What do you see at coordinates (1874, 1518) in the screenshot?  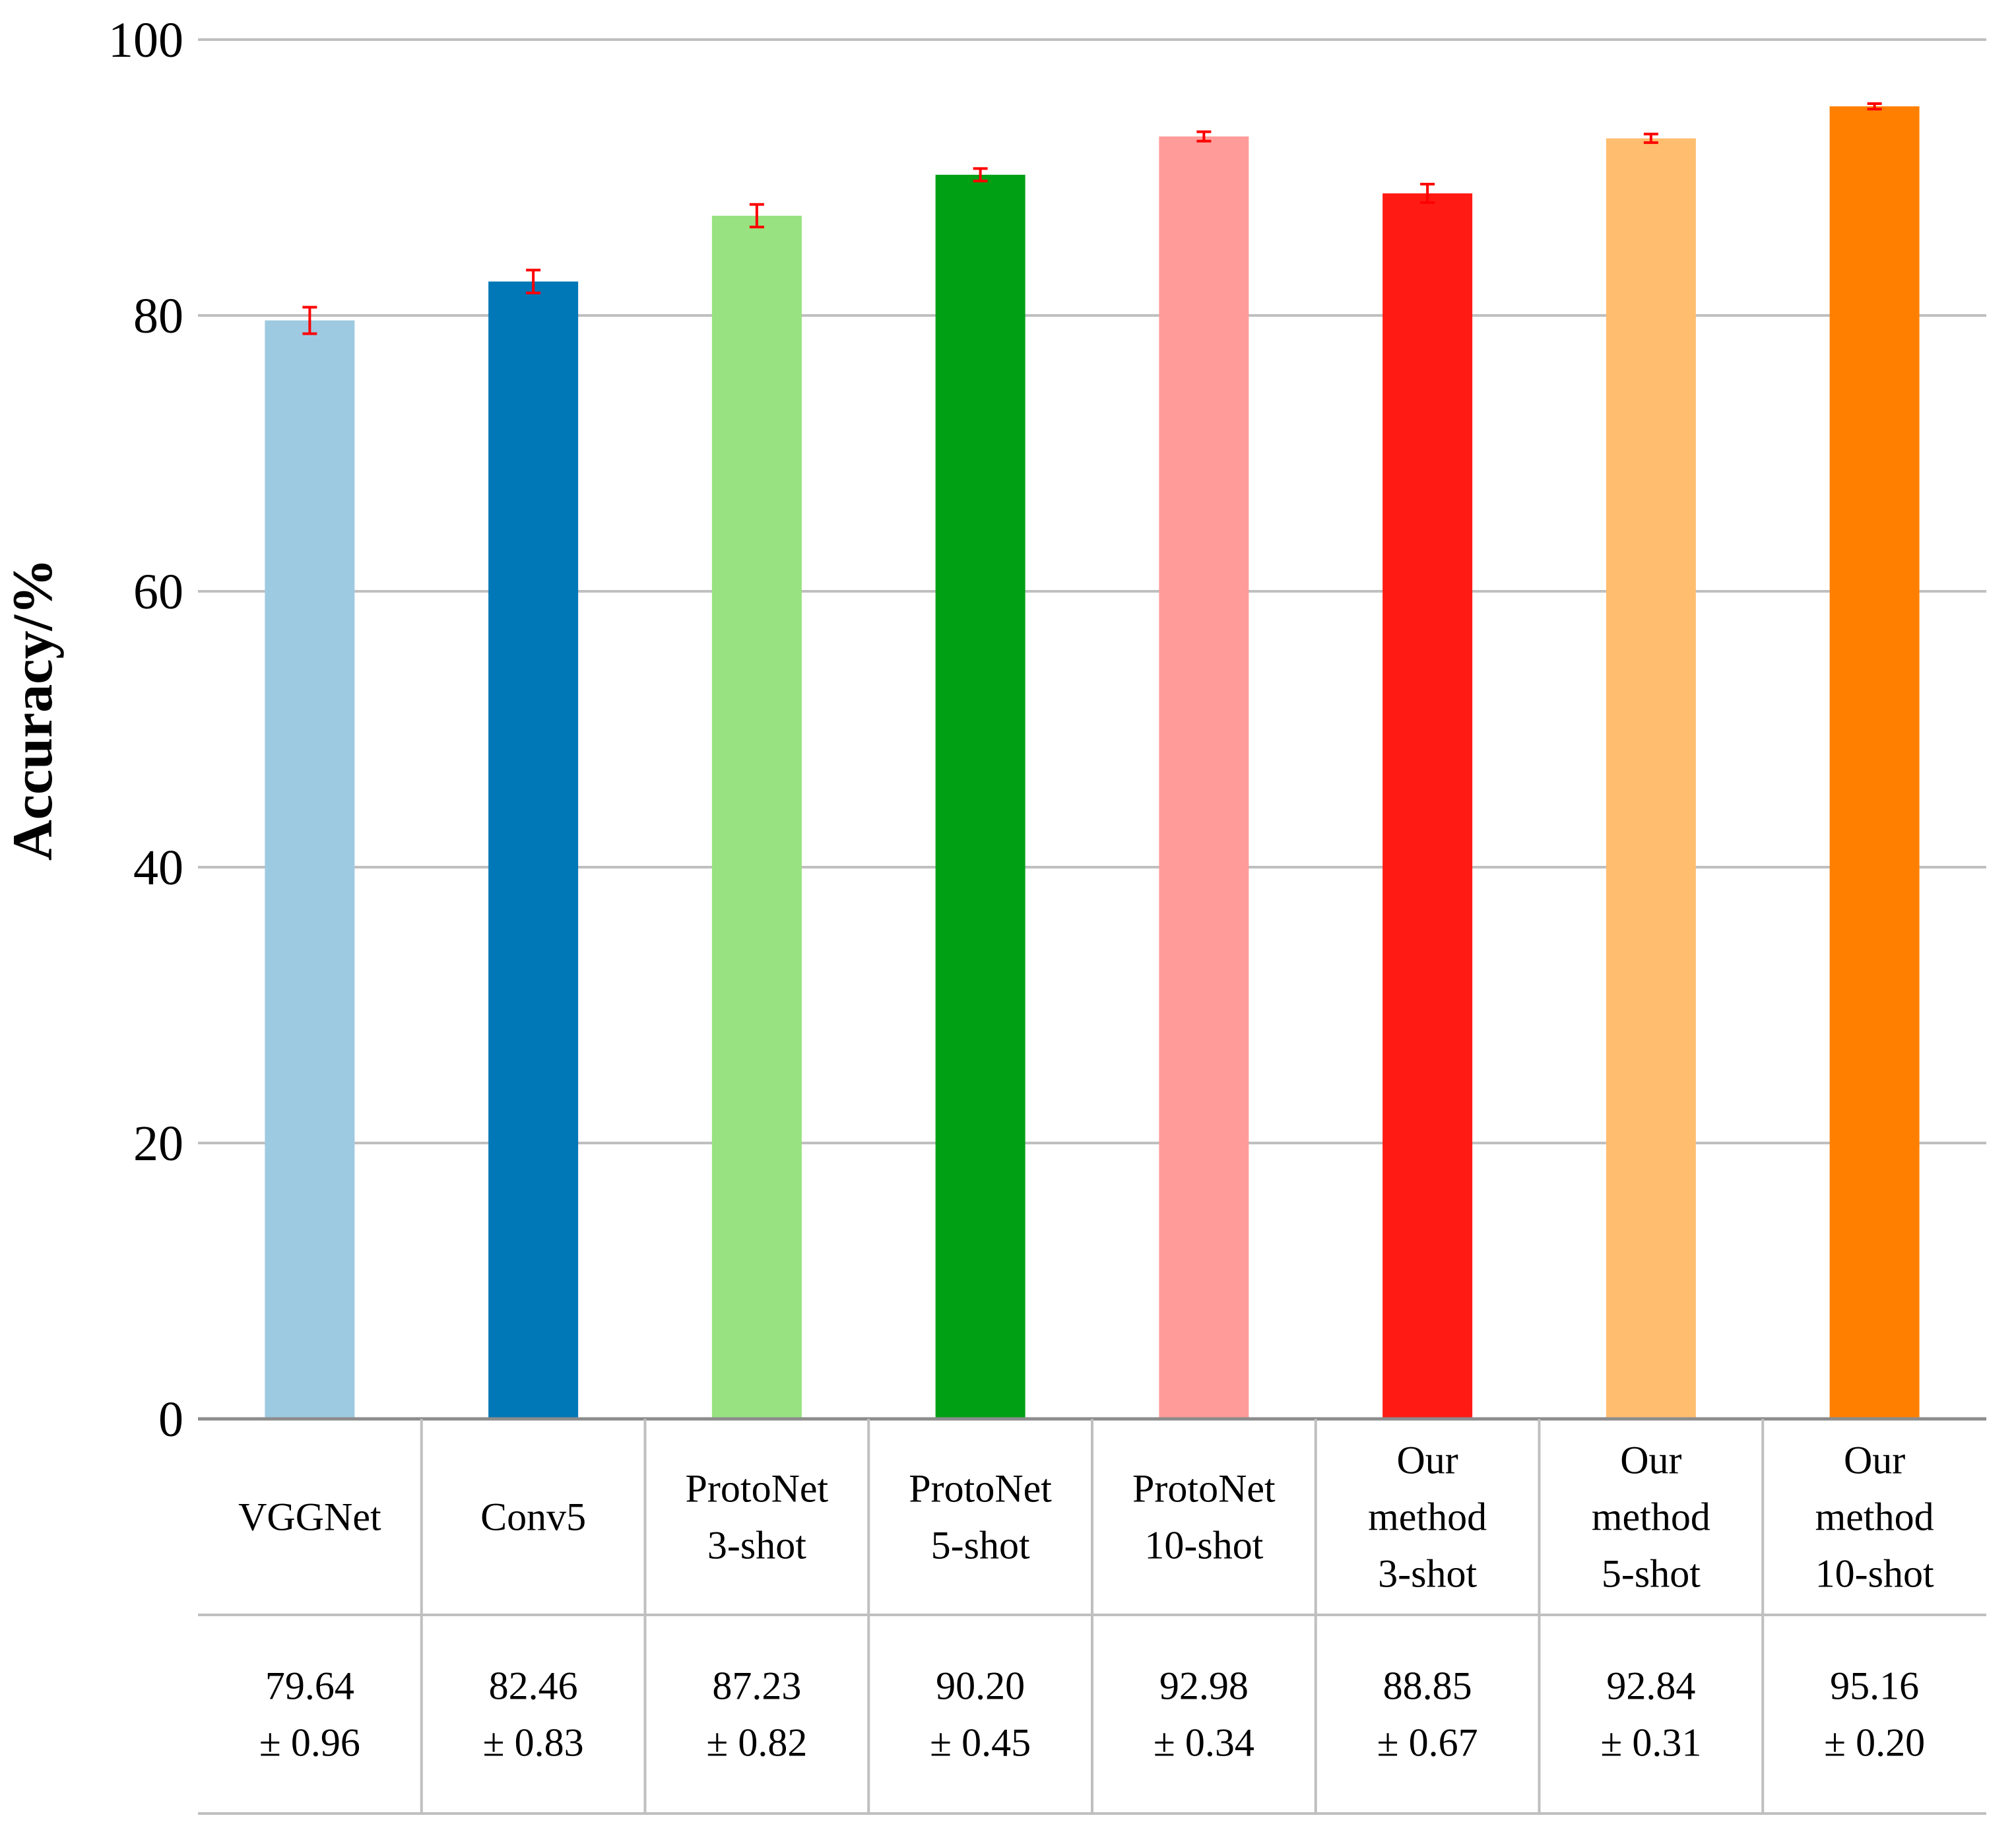 I see `category-label: Our method 10-shot` at bounding box center [1874, 1518].